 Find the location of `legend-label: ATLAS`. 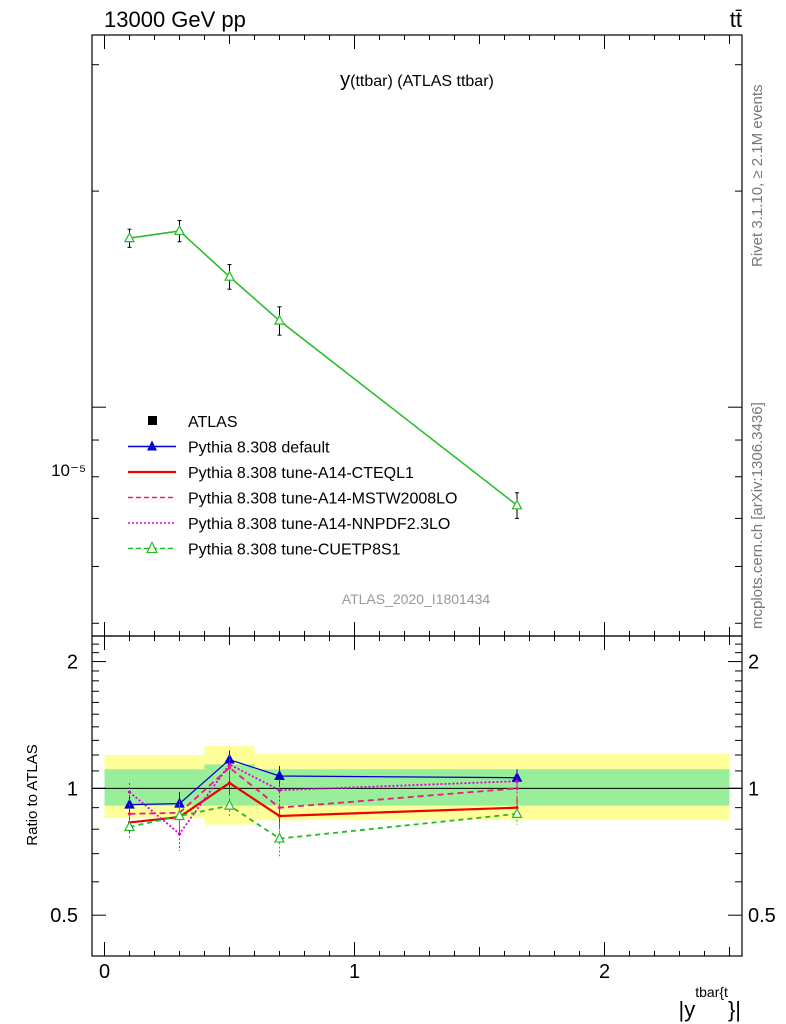

legend-label: ATLAS is located at coordinates (213, 422).